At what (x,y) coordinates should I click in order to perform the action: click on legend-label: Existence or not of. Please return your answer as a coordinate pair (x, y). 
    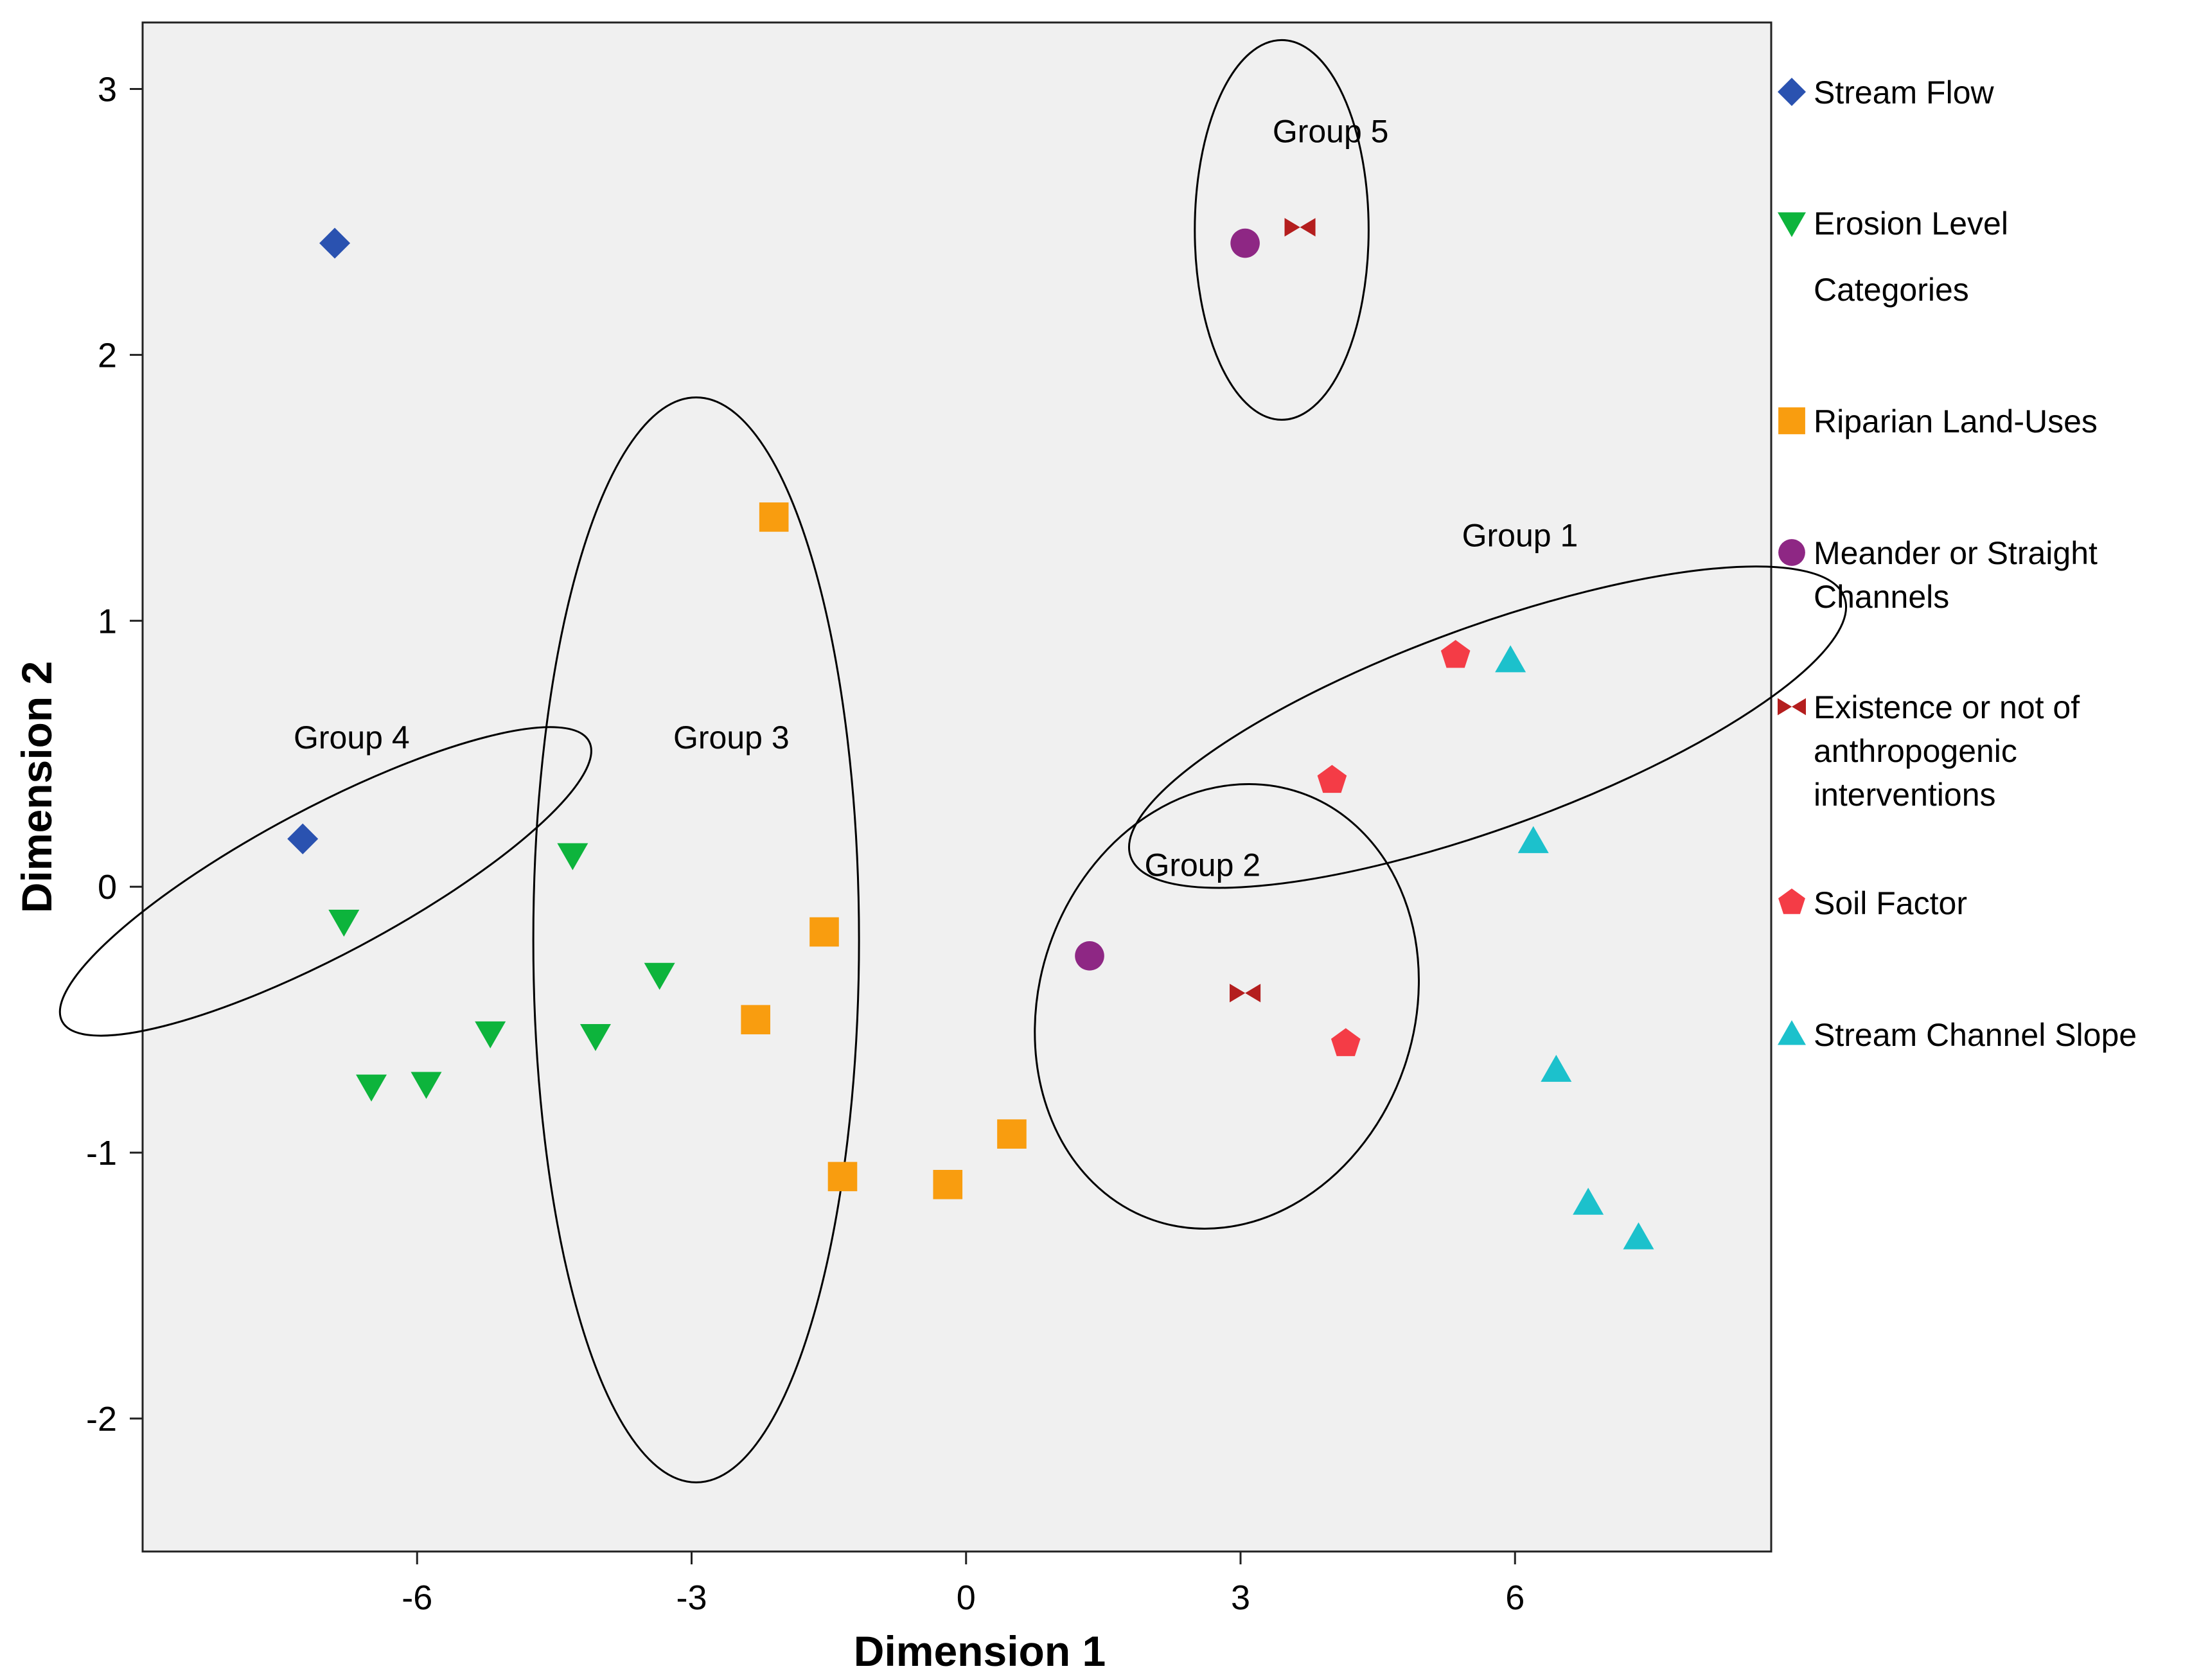
    Looking at the image, I should click on (1947, 707).